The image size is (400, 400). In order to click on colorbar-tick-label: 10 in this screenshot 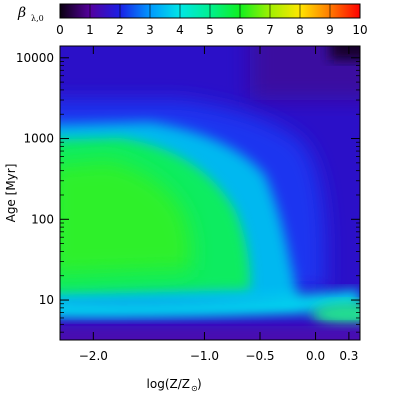, I will do `click(359, 30)`.